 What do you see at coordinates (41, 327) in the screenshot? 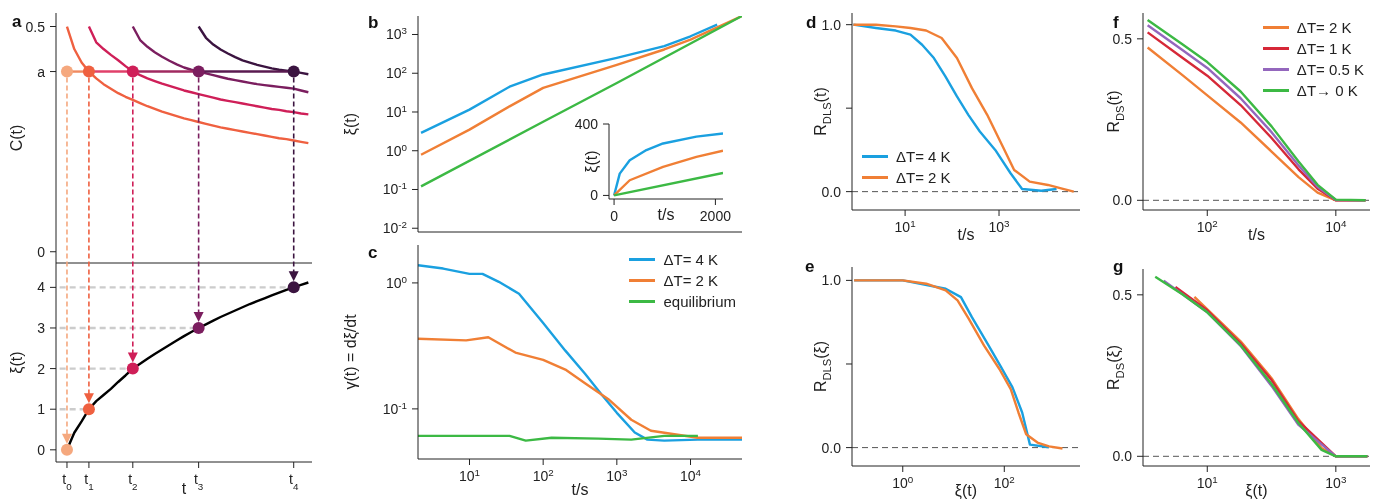
I see `y-tick-label: 3` at bounding box center [41, 327].